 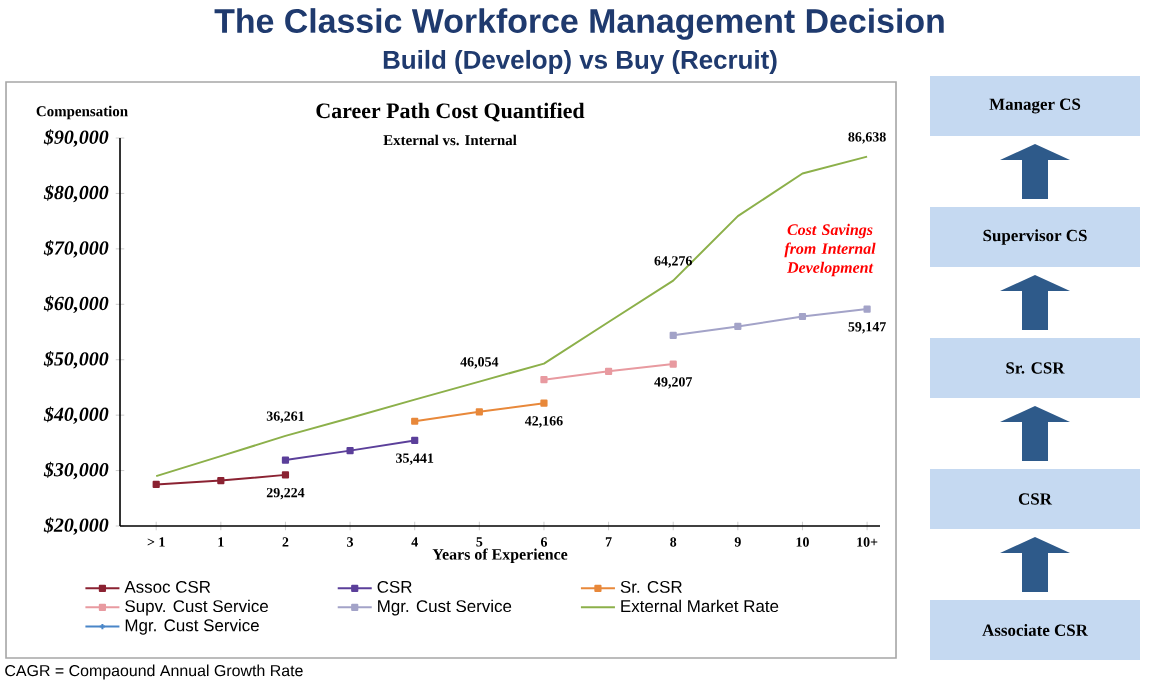 What do you see at coordinates (1035, 237) in the screenshot?
I see `text: Supervisor CS` at bounding box center [1035, 237].